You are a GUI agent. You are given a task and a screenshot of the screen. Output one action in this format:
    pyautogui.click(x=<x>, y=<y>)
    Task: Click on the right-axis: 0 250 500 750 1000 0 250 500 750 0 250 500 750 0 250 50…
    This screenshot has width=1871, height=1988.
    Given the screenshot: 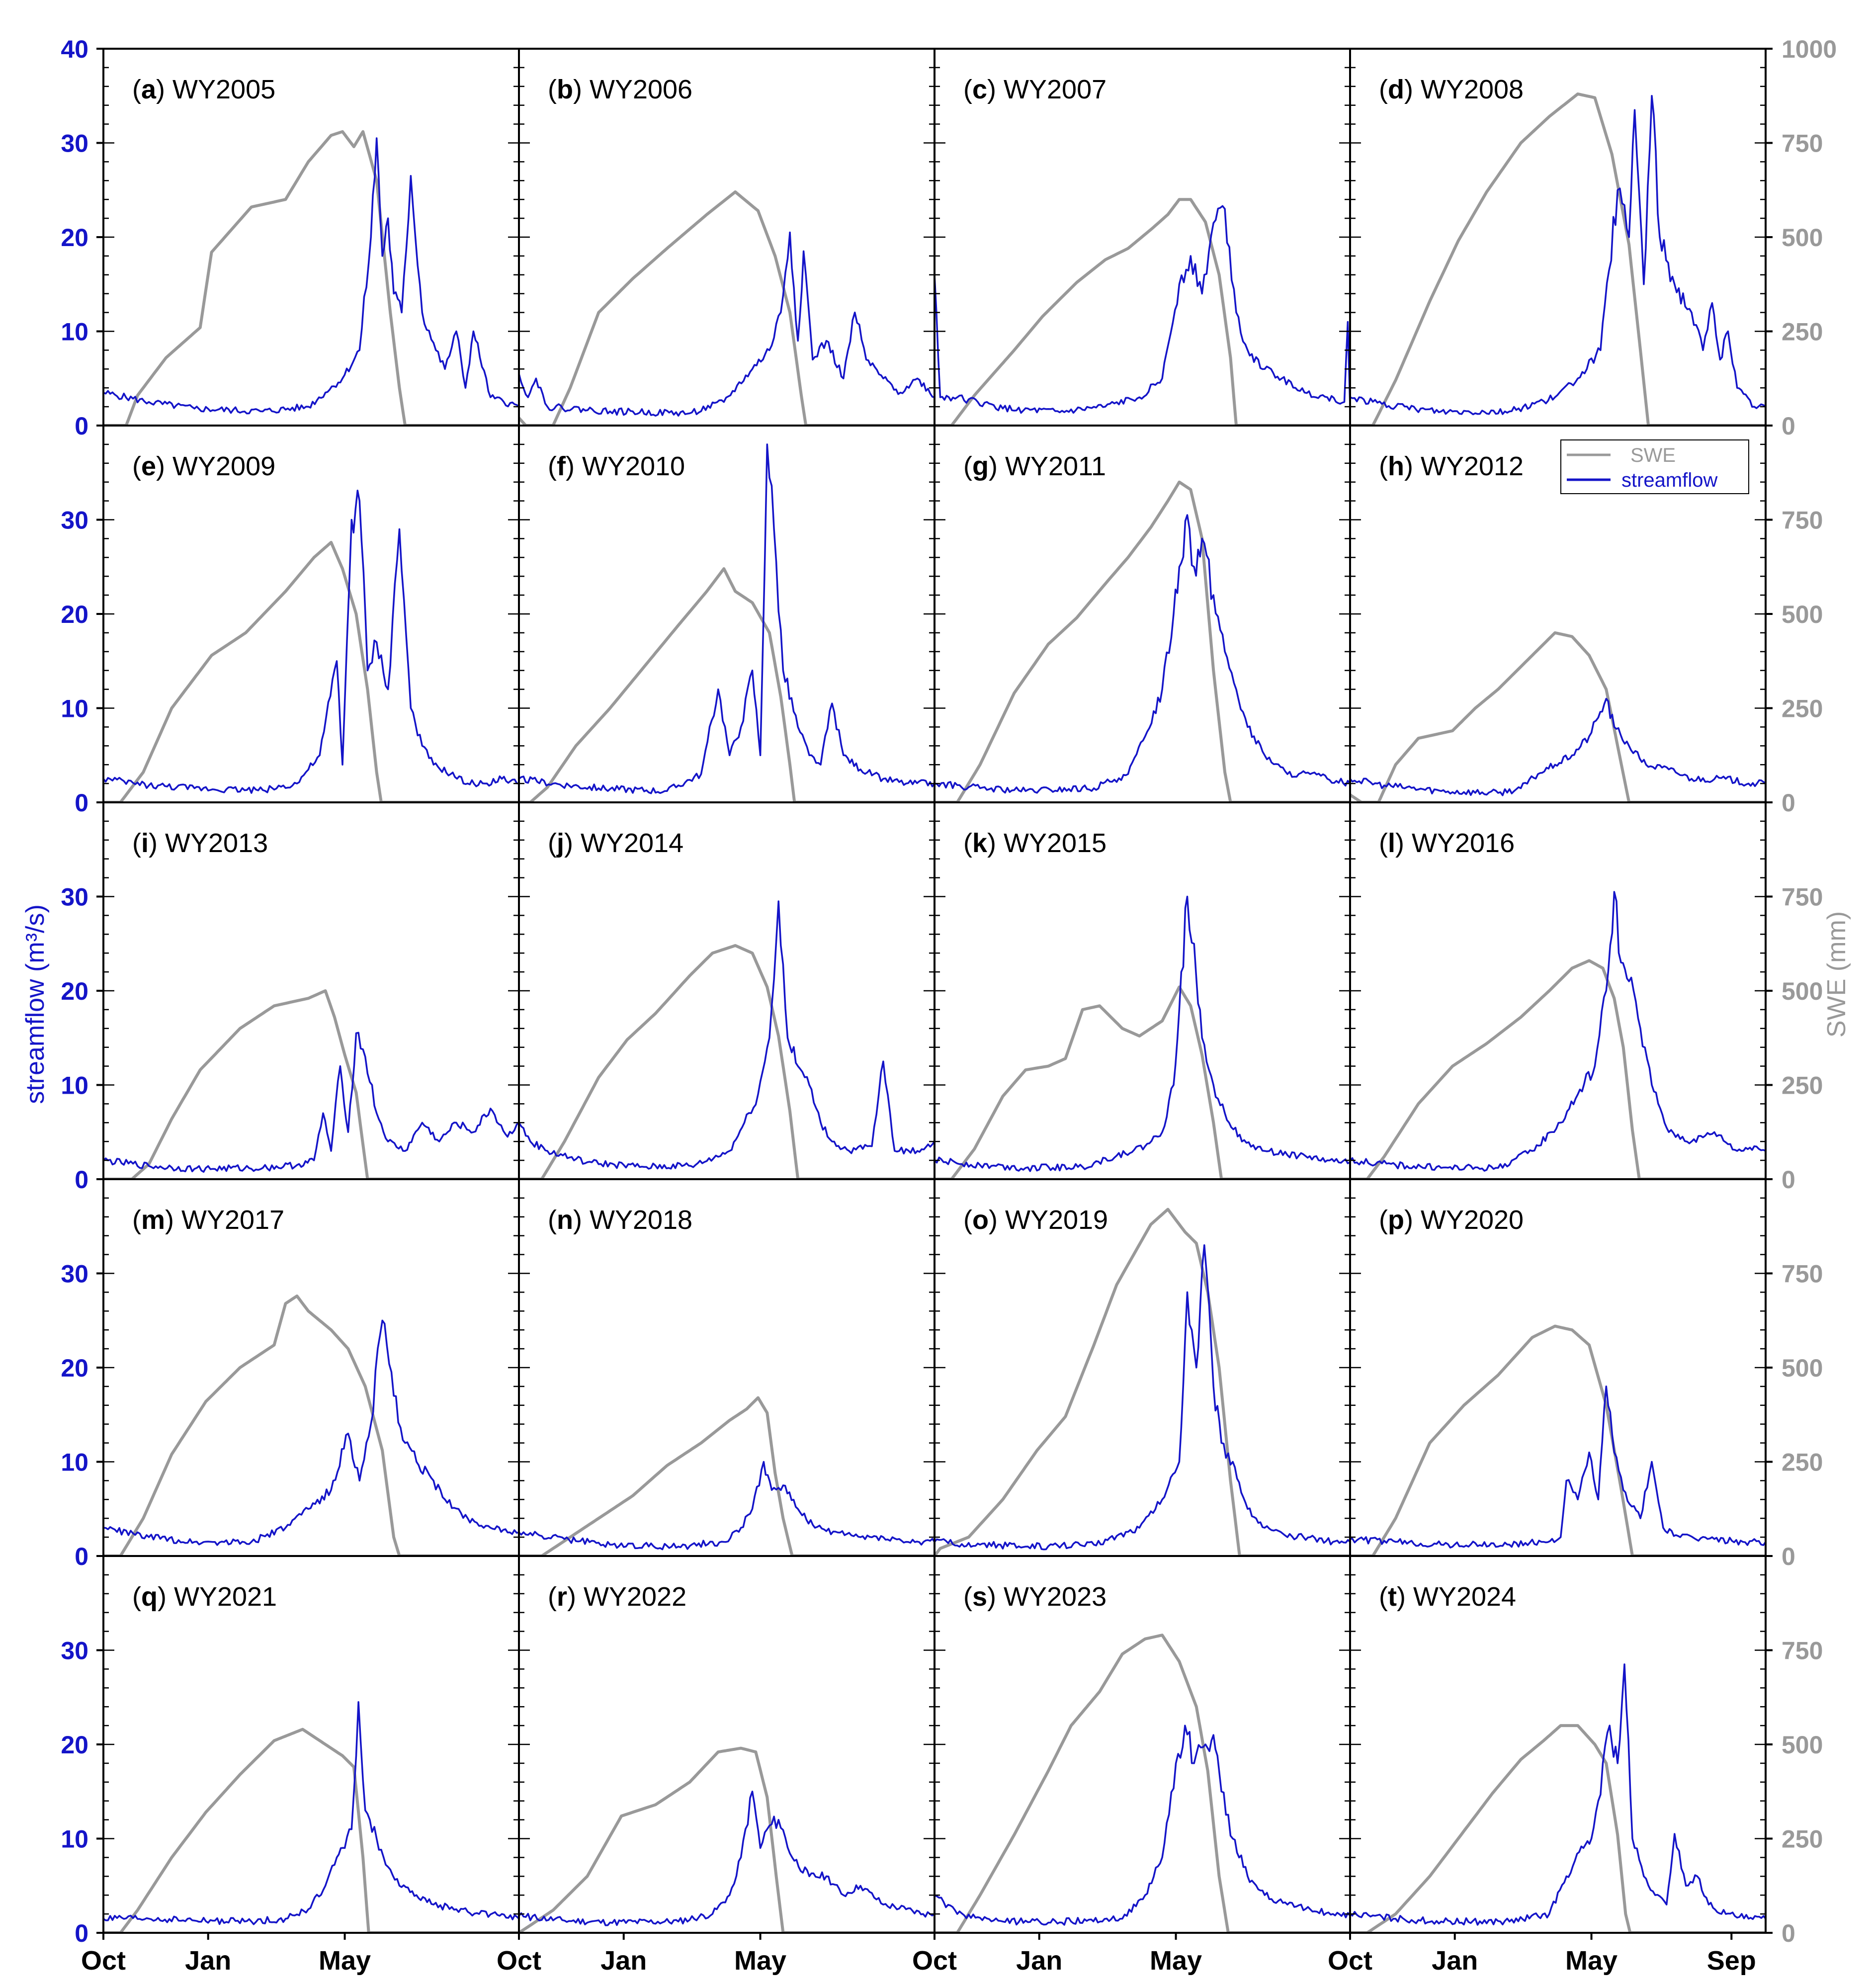 What is the action you would take?
    pyautogui.click(x=1801, y=991)
    